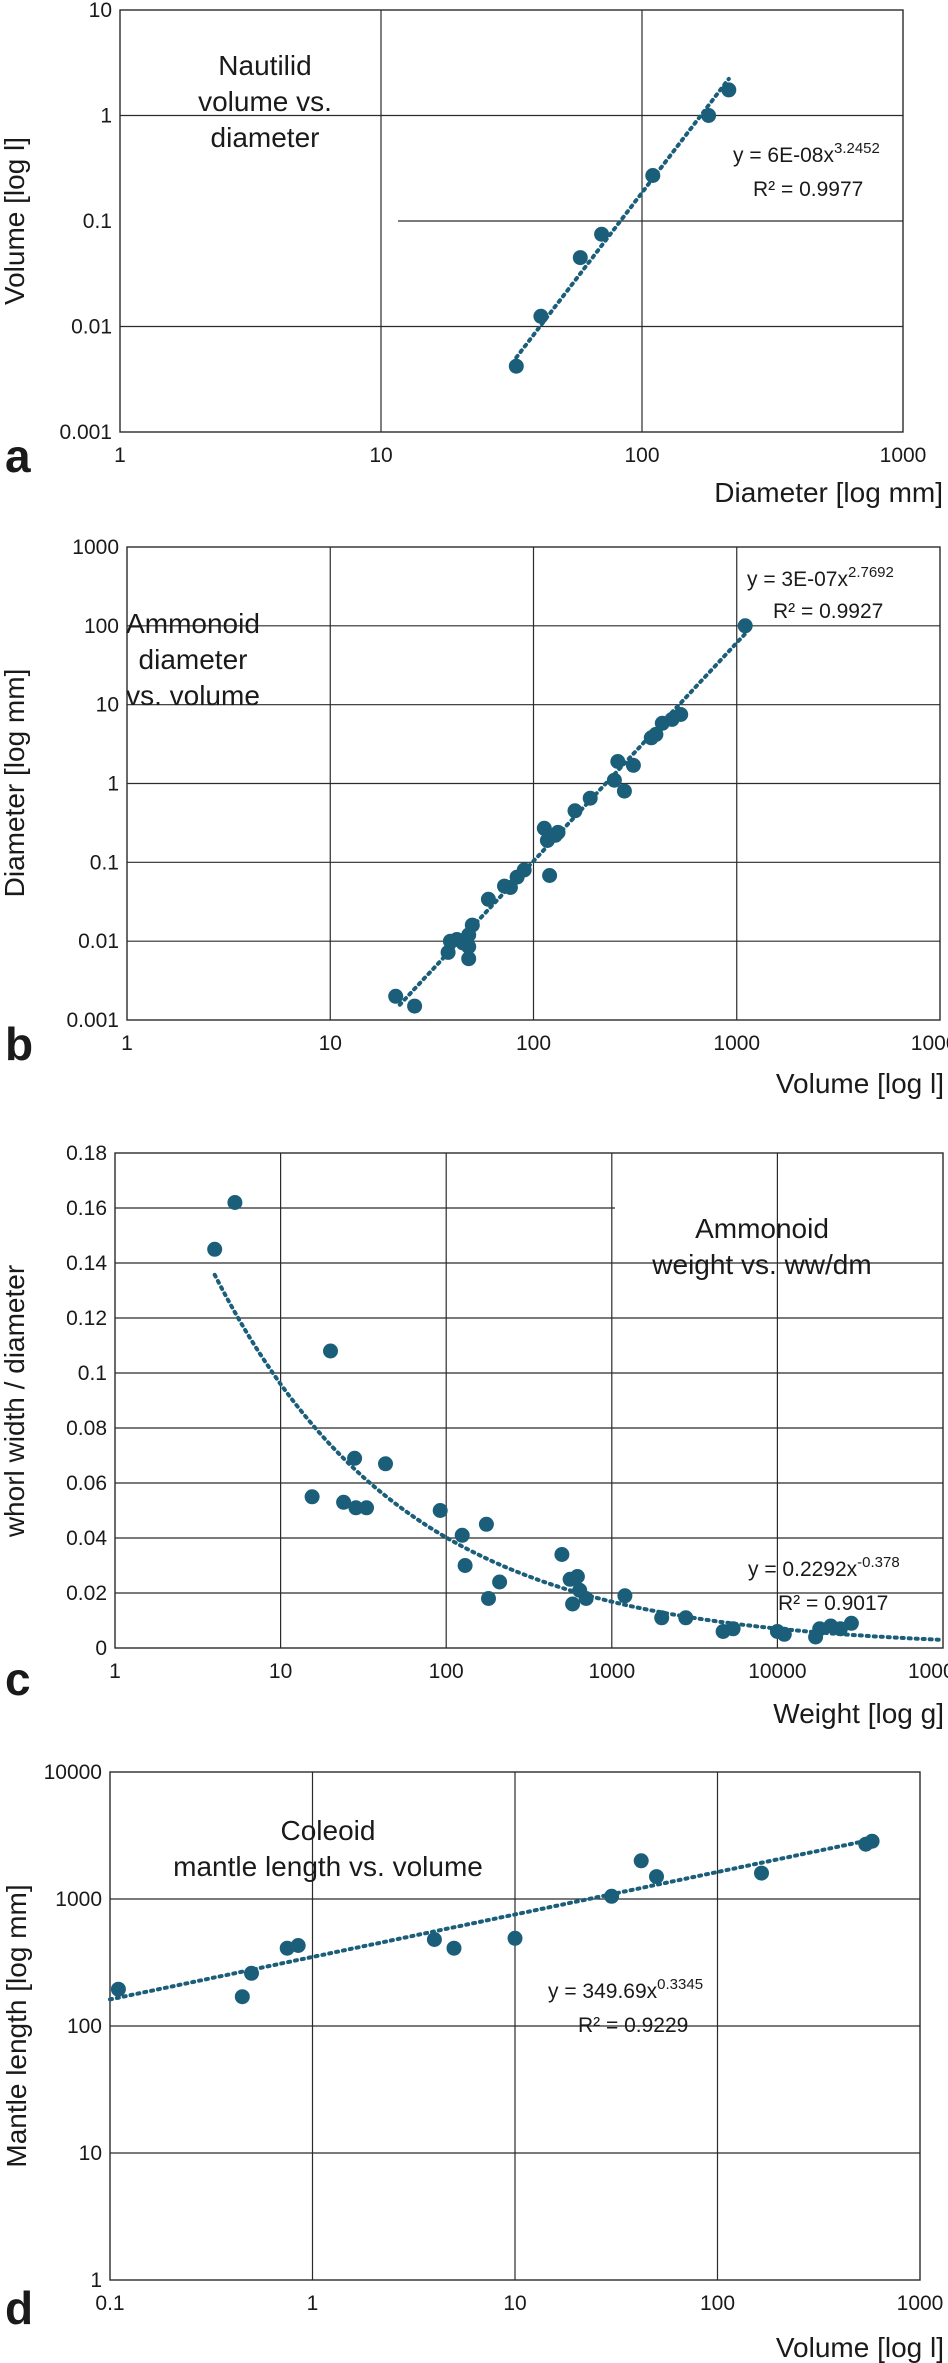 Image resolution: width=948 pixels, height=2363 pixels. I want to click on y-tick-label: 0, so click(101, 1648).